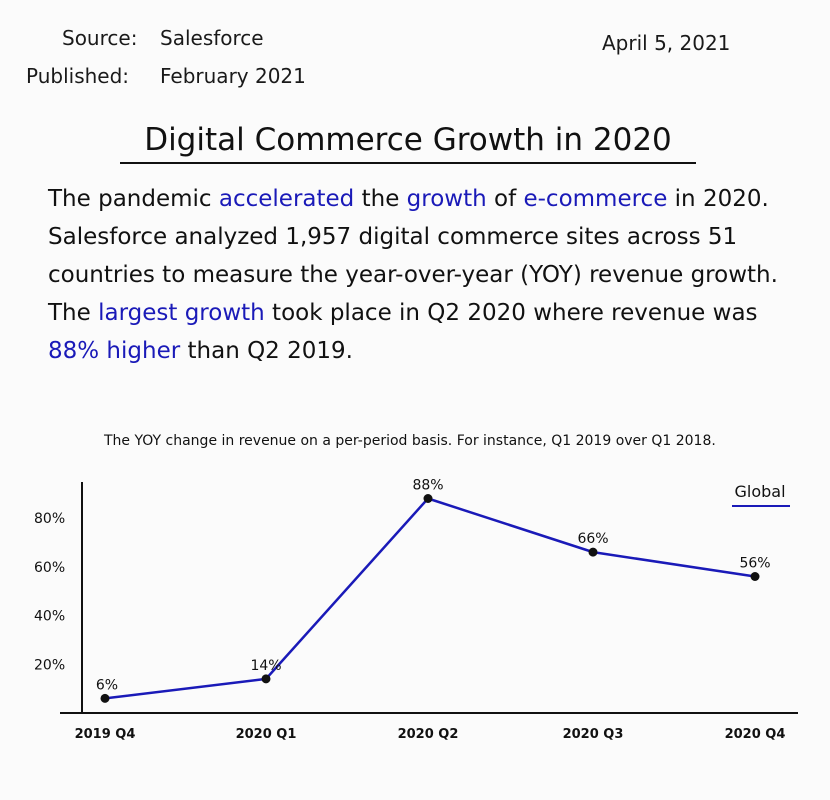  I want to click on intro-text-5: took place in Q2 2020 where revenue was, so click(511, 313).